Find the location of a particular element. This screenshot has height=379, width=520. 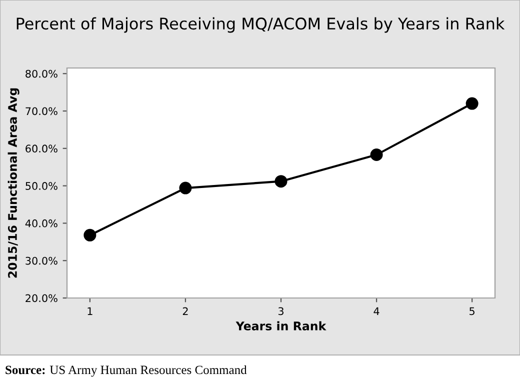

y-tick-label: 20.0% is located at coordinates (42, 298).